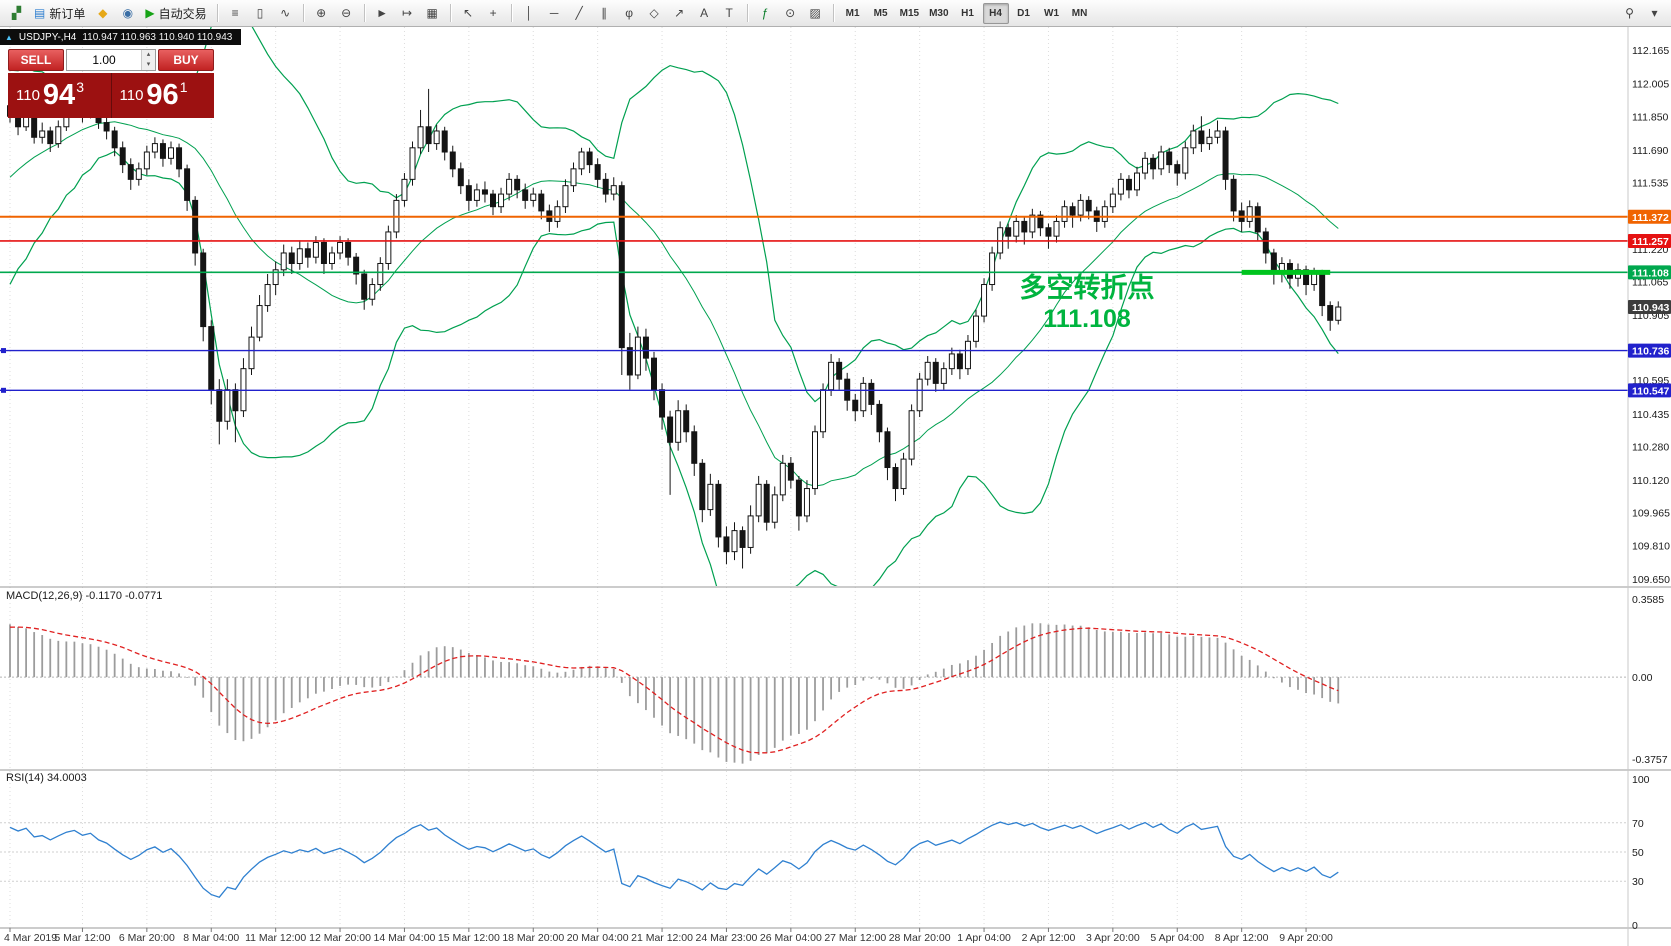 The height and width of the screenshot is (946, 1671). What do you see at coordinates (554, 13) in the screenshot?
I see `horizontal-line-button: ─` at bounding box center [554, 13].